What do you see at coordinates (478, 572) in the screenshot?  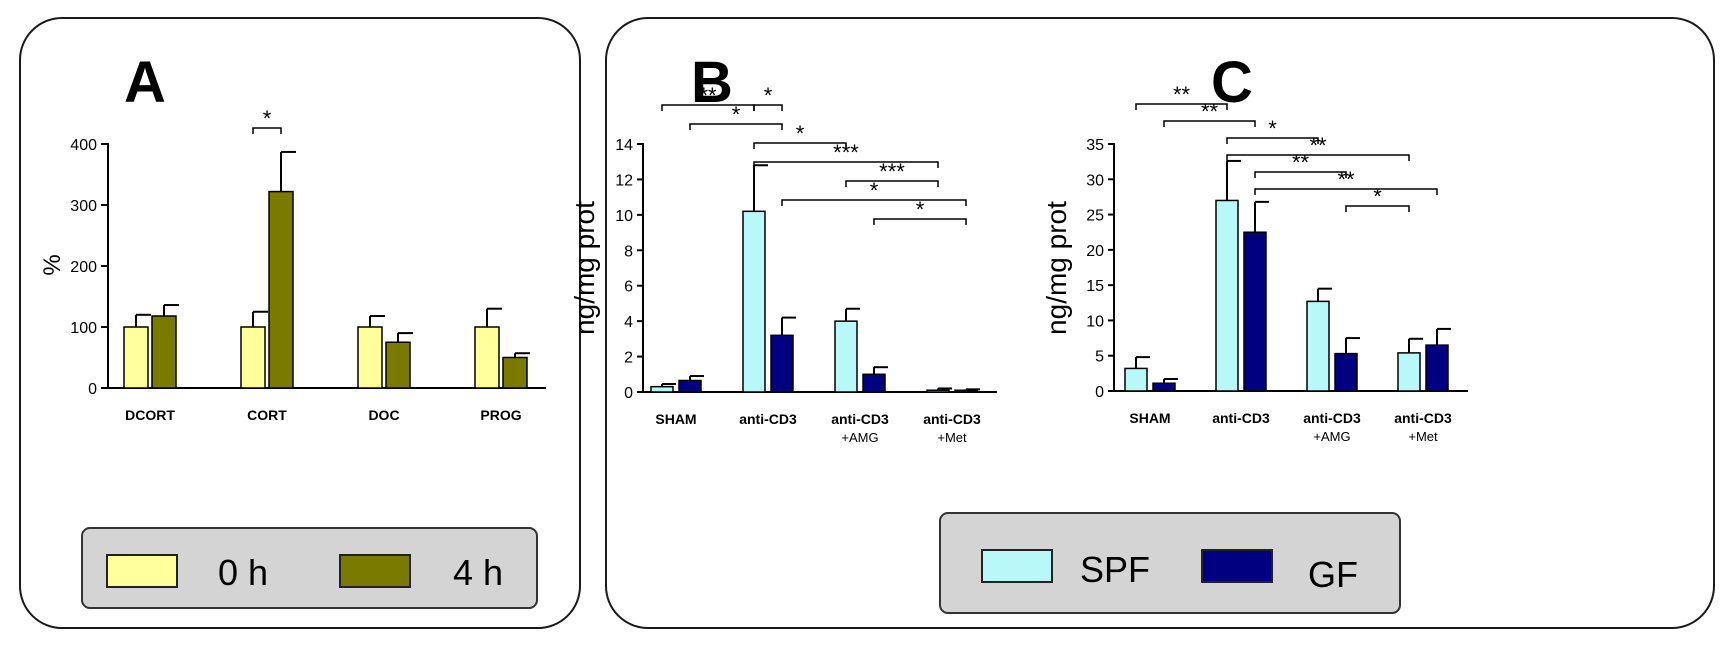 I see `legend-label-4h: 4 h` at bounding box center [478, 572].